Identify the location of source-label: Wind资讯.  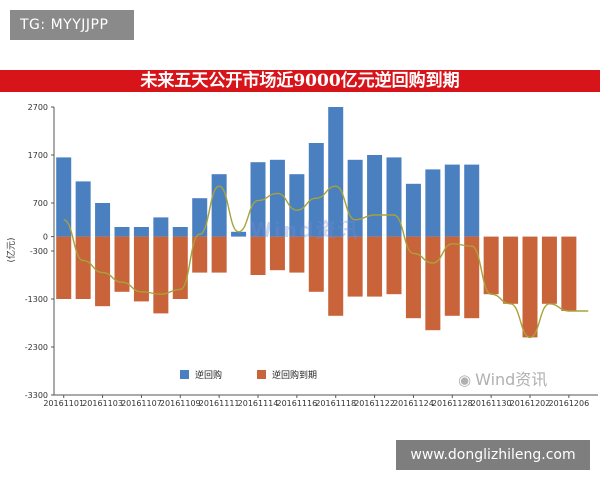
(511, 379).